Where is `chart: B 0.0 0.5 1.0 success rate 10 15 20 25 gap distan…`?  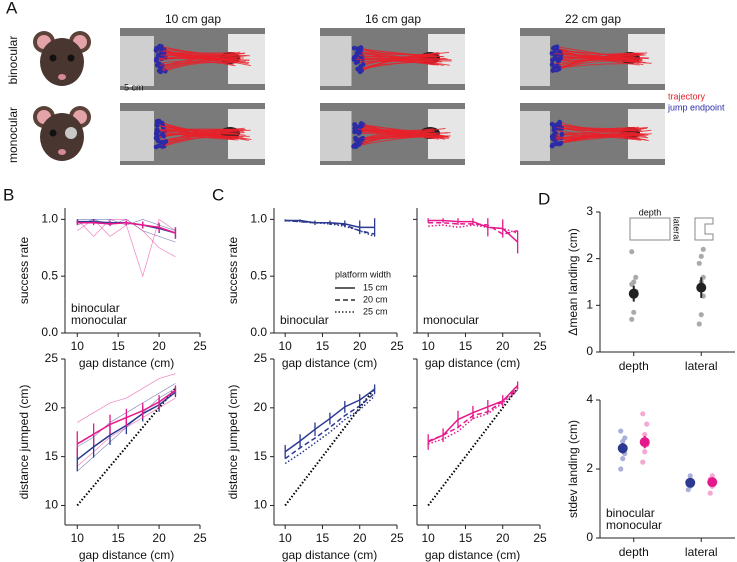
chart: B 0.0 0.5 1.0 success rate 10 15 20 25 gap distan… is located at coordinates (105, 277).